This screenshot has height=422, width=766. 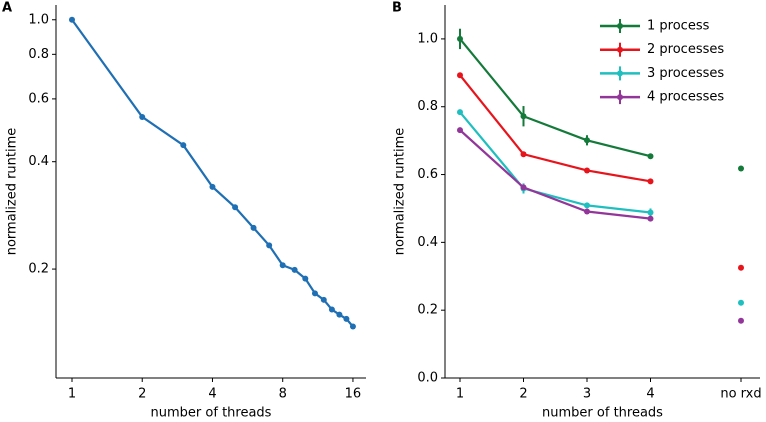 I want to click on legend-label: 4 processes, so click(x=685, y=97).